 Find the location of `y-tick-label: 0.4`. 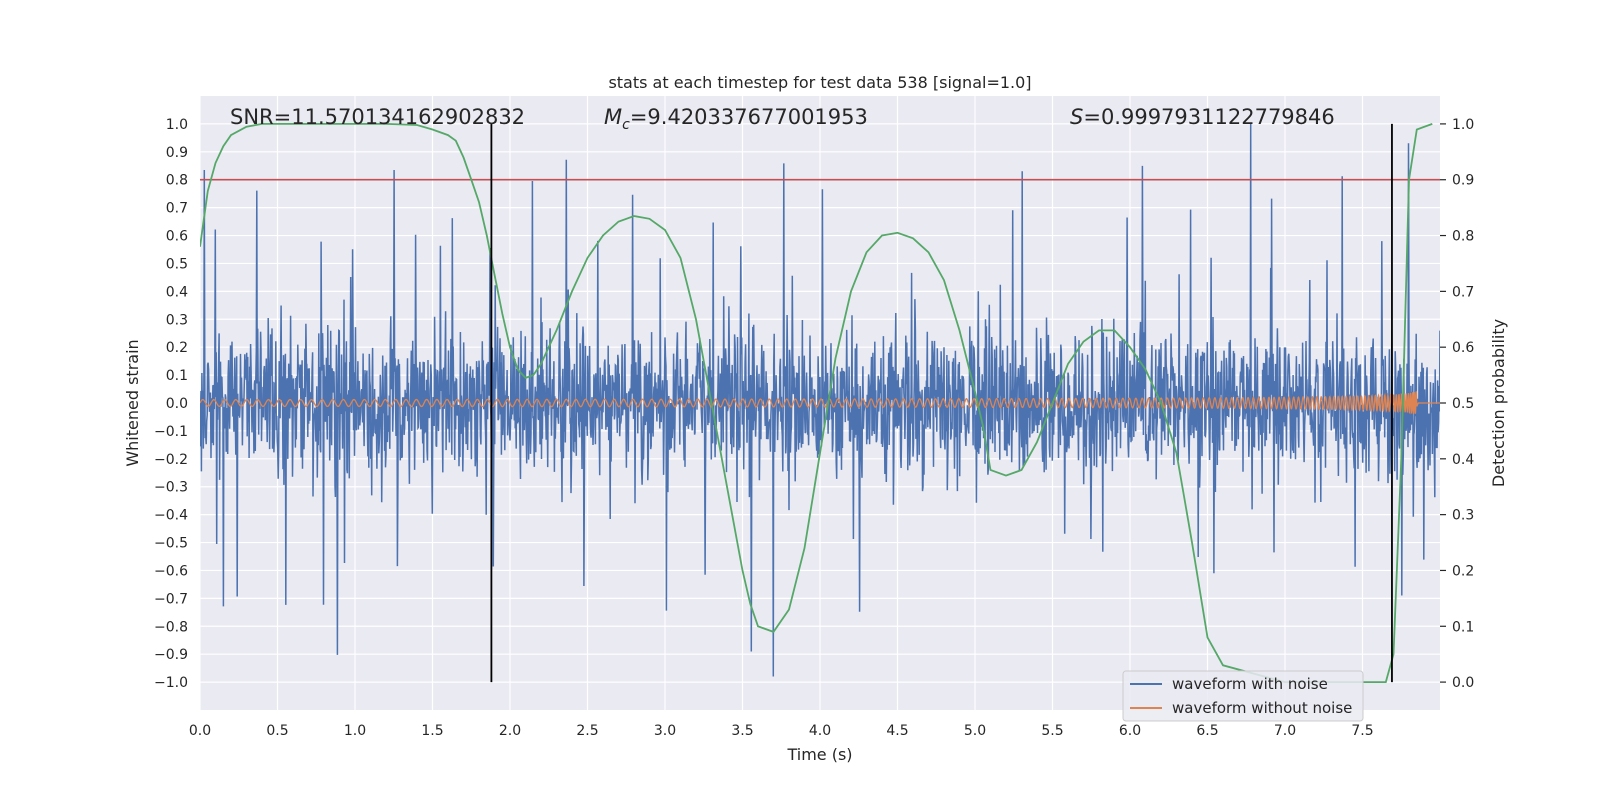

y-tick-label: 0.4 is located at coordinates (177, 292).